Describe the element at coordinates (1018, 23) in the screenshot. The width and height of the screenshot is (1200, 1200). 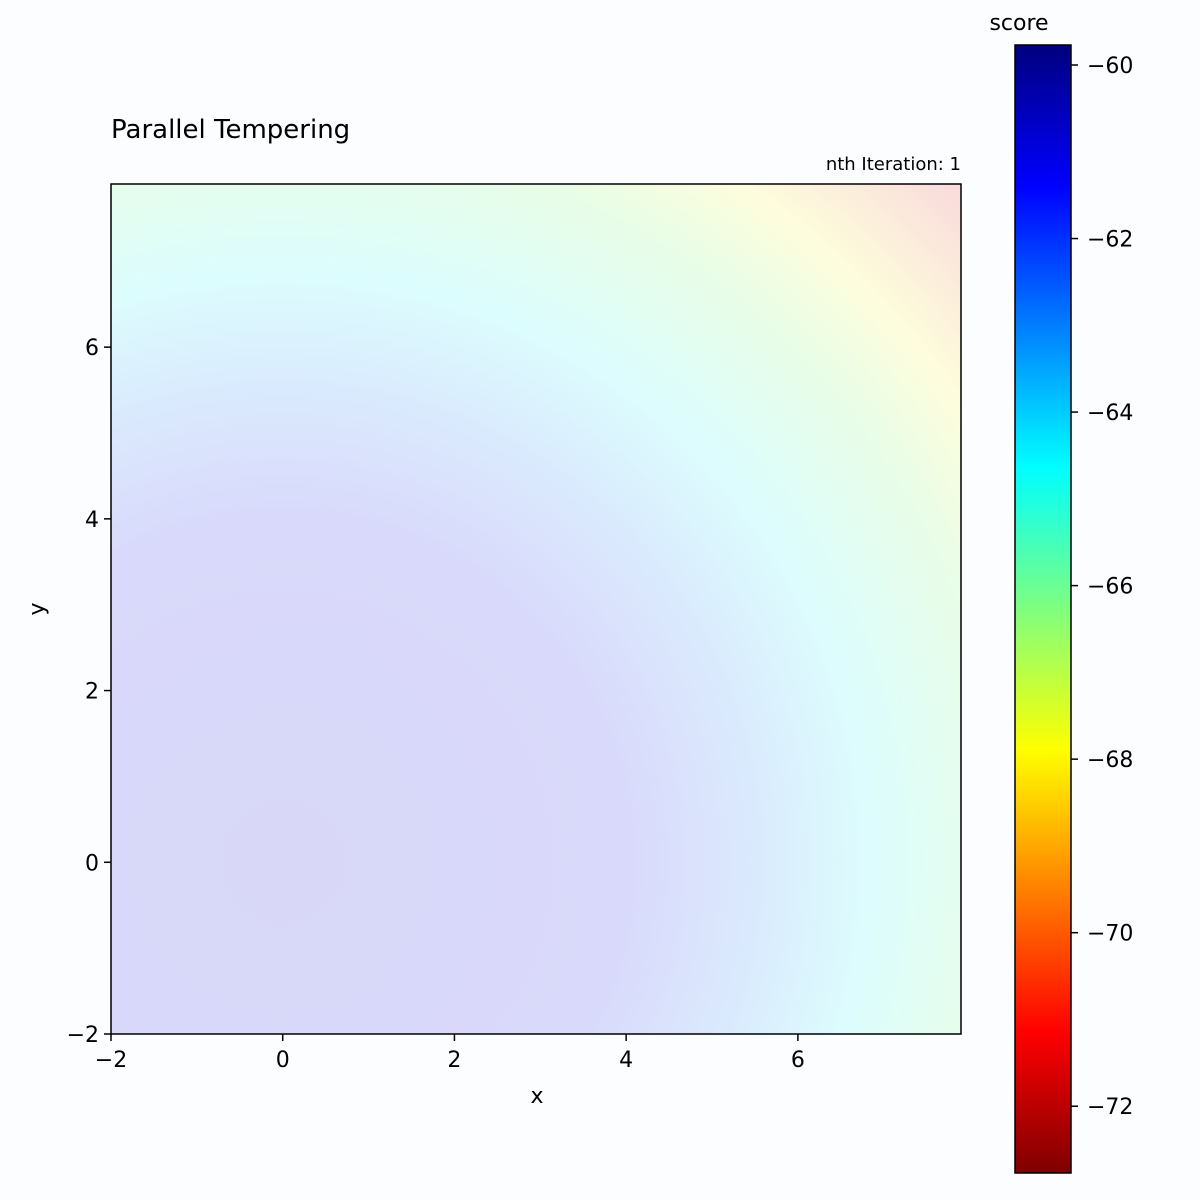
I see `colorbar-label: score` at that location.